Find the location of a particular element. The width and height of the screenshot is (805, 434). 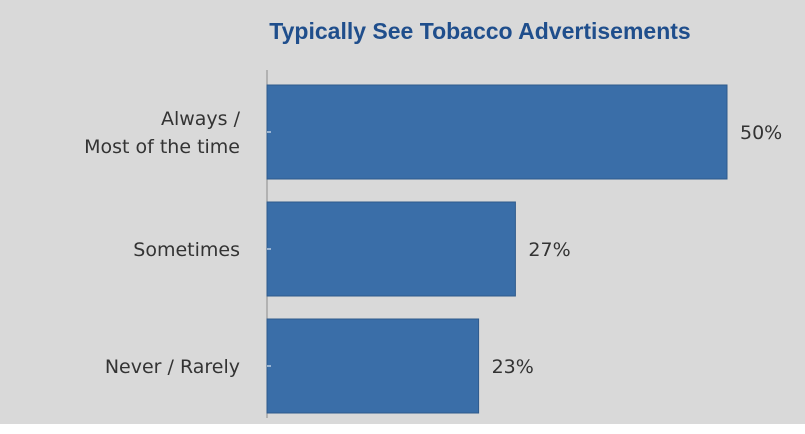

category-label: Sometimes is located at coordinates (186, 250).